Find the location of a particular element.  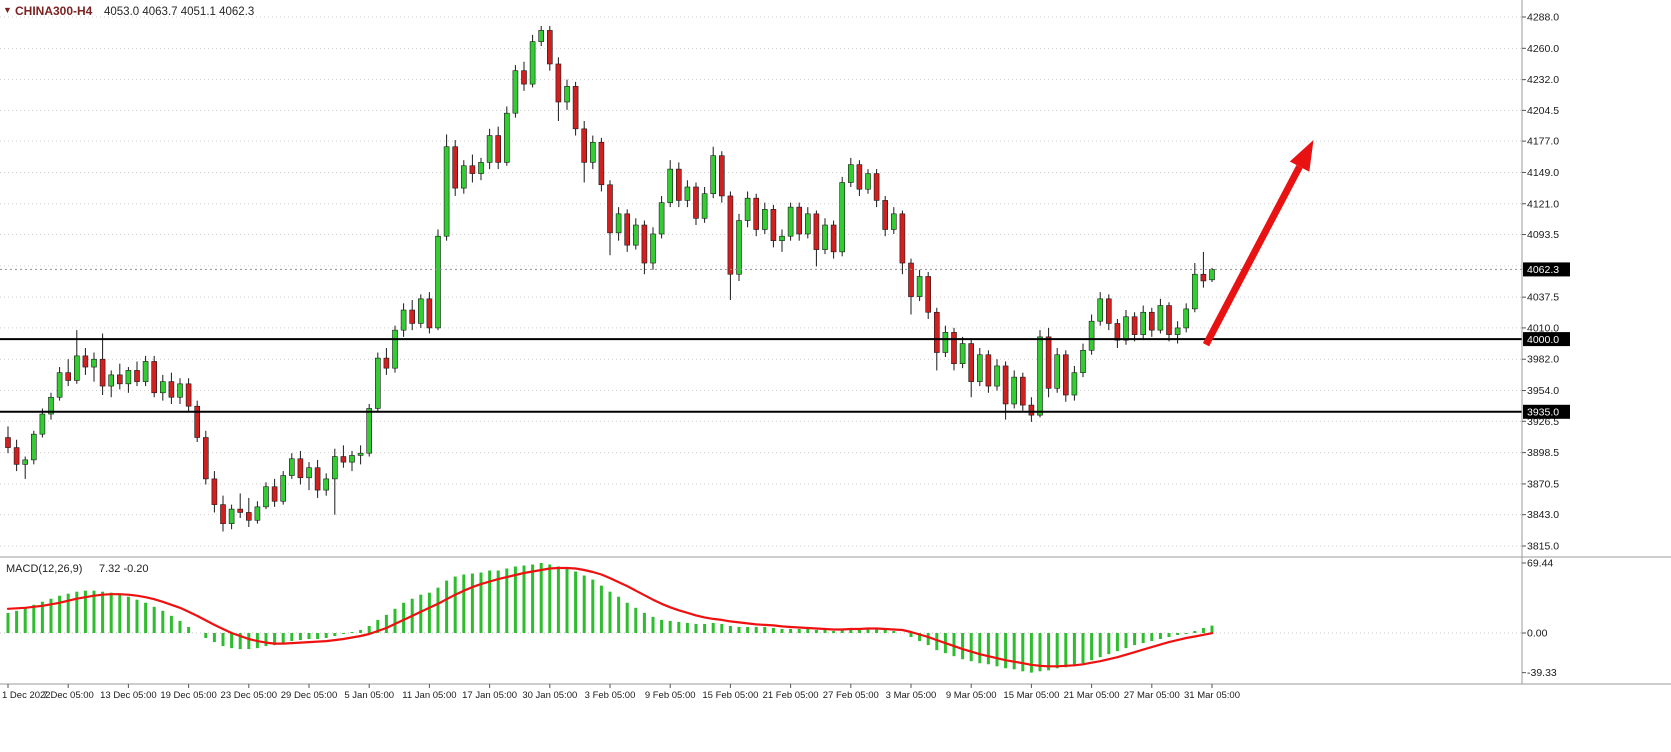

macd-tick-label: 0.00 is located at coordinates (1537, 634).